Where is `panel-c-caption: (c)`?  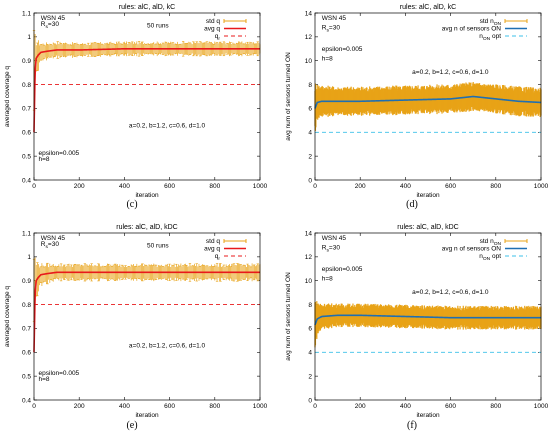
panel-c-caption: (c) is located at coordinates (132, 204).